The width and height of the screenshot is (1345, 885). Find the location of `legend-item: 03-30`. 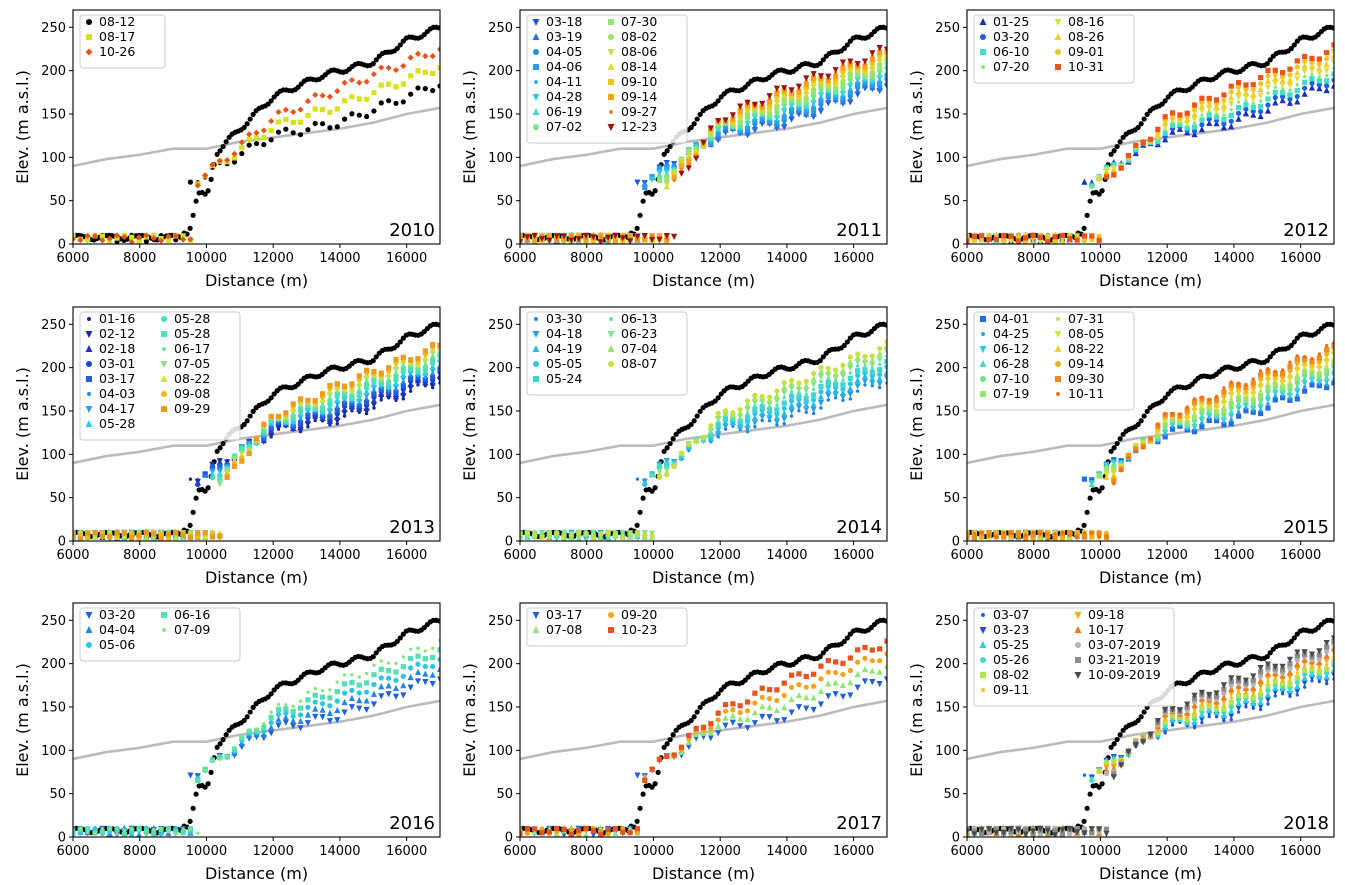

legend-item: 03-30 is located at coordinates (558, 318).